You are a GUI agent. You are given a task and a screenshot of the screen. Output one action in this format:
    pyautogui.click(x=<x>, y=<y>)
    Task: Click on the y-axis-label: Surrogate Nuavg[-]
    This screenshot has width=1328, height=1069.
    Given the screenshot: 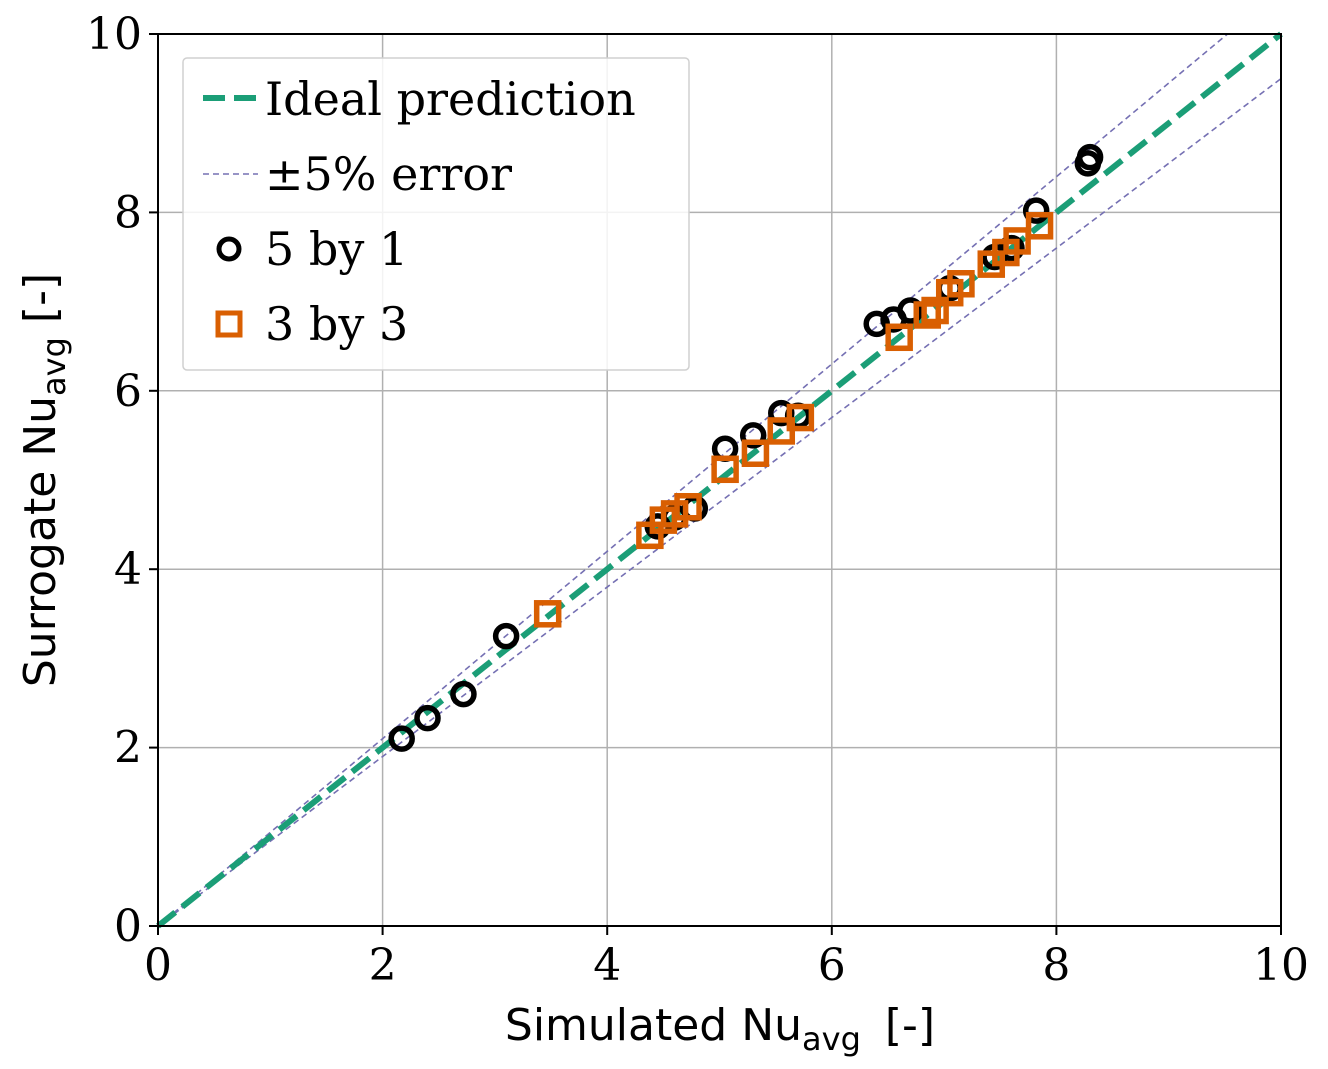 What is the action you would take?
    pyautogui.click(x=44, y=480)
    